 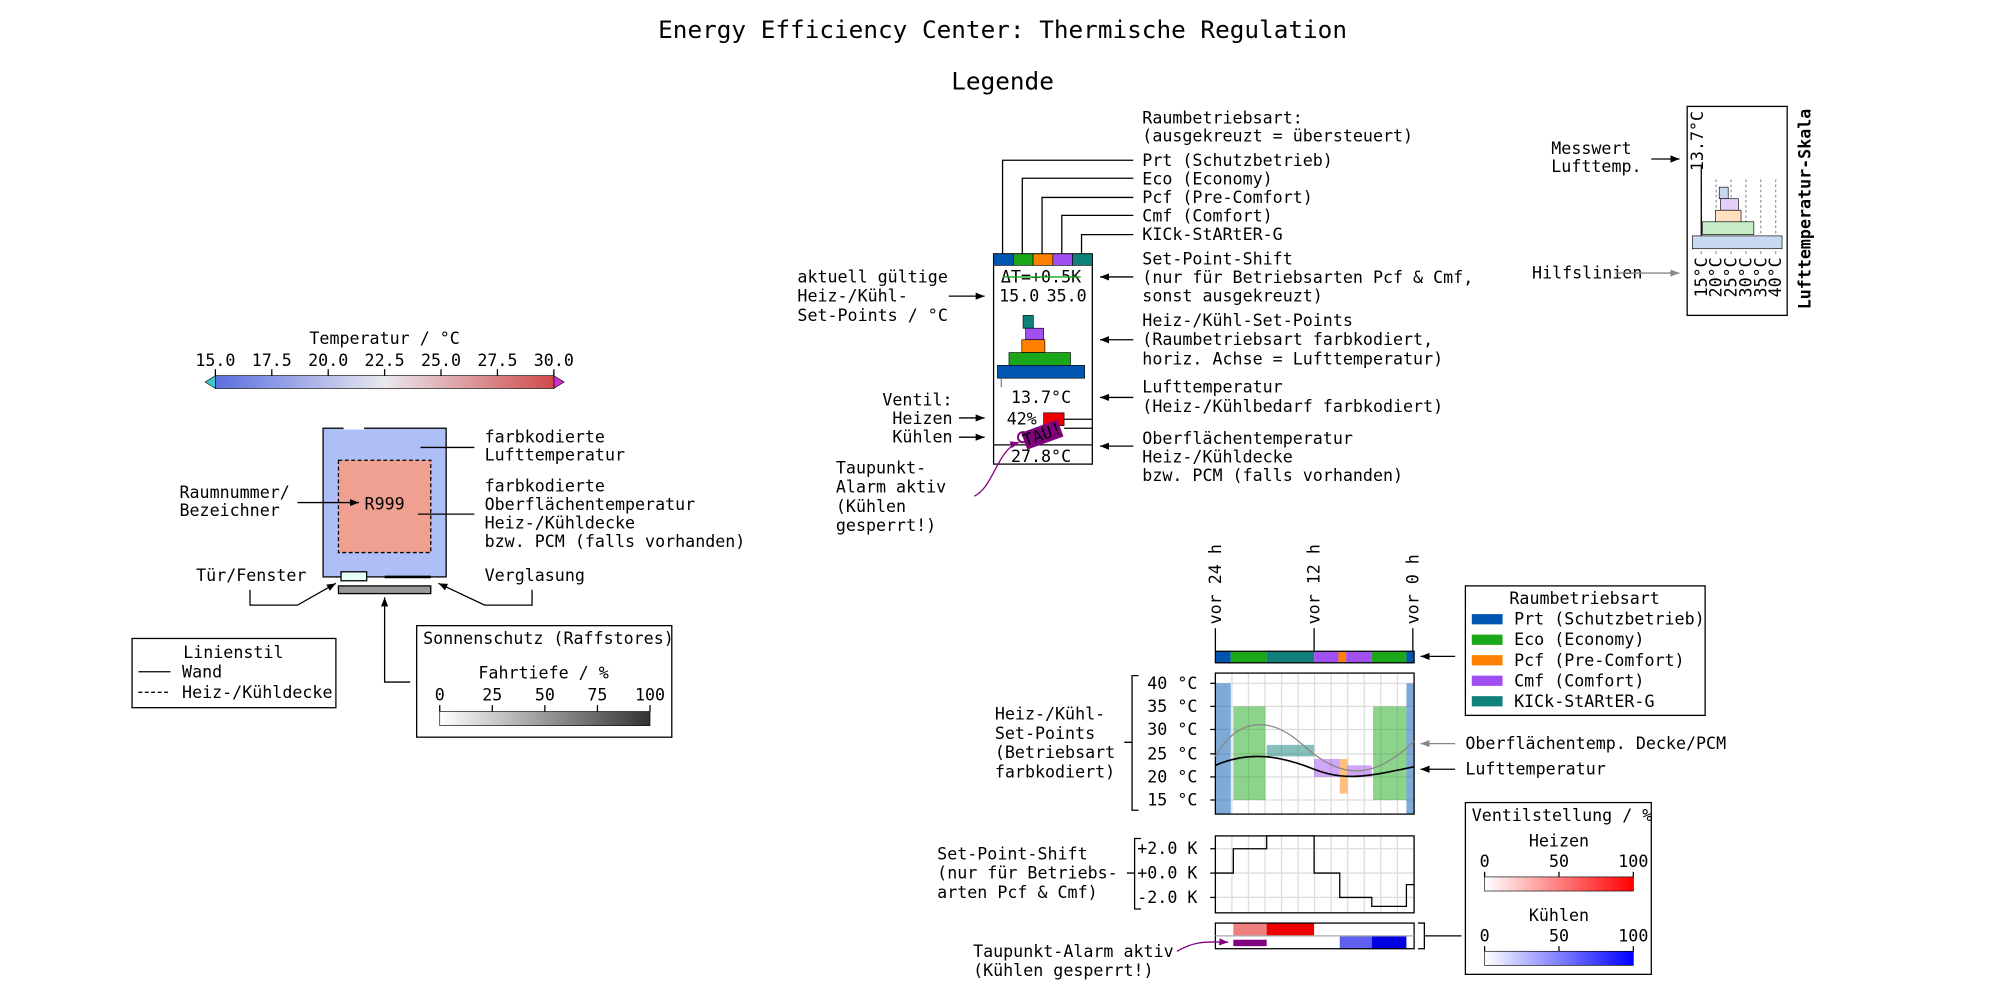 I want to click on valve-heat, so click(x=1250, y=929).